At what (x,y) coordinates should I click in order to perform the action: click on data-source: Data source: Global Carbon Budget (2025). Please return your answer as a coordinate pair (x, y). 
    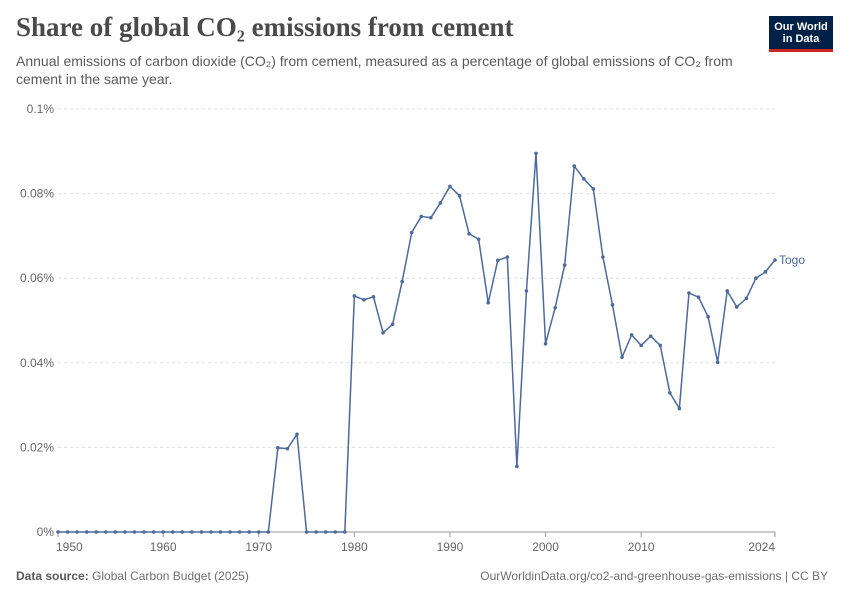
    Looking at the image, I should click on (132, 576).